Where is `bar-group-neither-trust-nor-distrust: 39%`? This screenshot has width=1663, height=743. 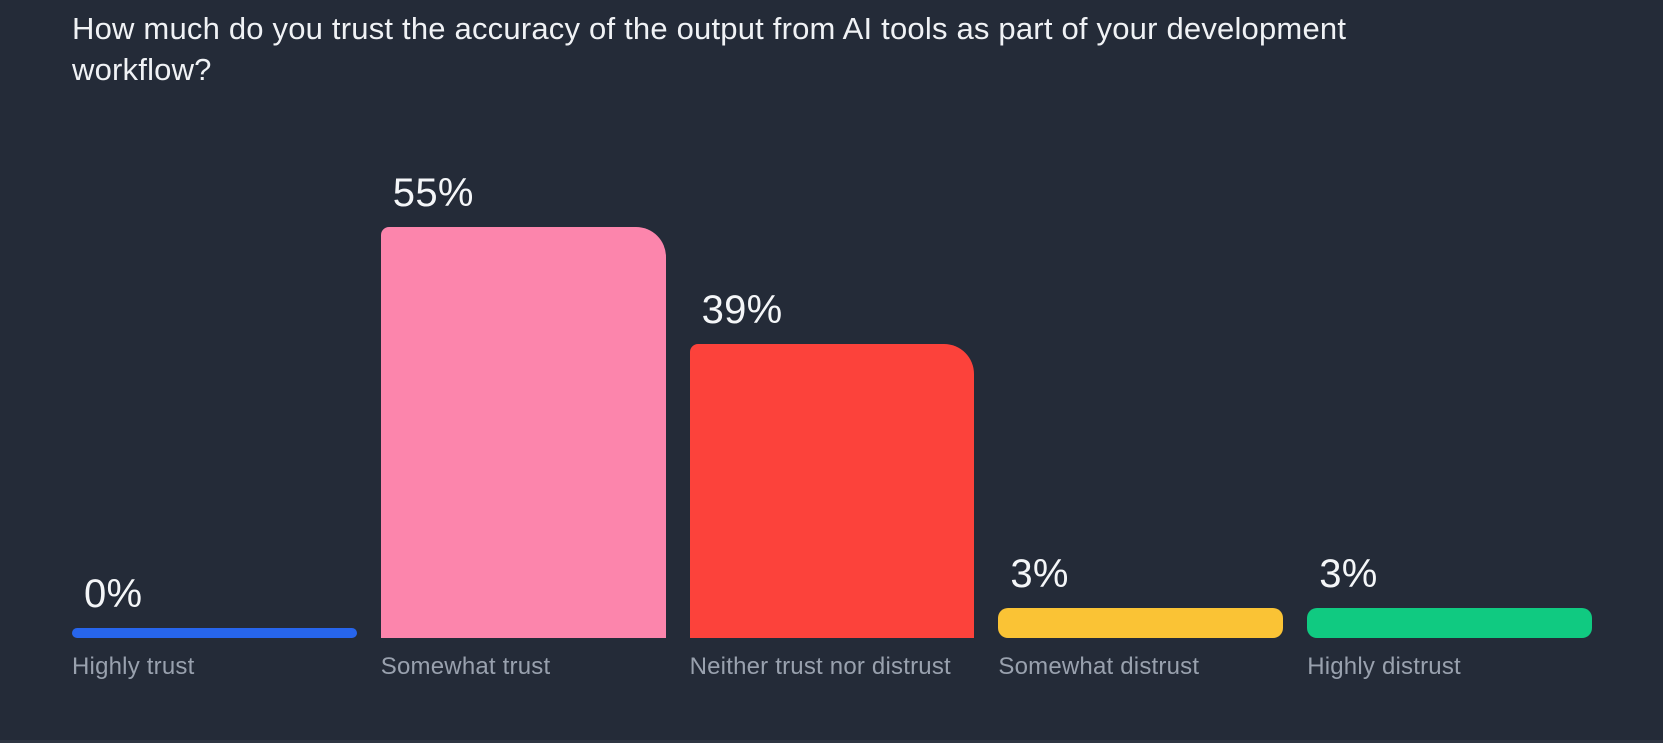 bar-group-neither-trust-nor-distrust: 39% is located at coordinates (832, 463).